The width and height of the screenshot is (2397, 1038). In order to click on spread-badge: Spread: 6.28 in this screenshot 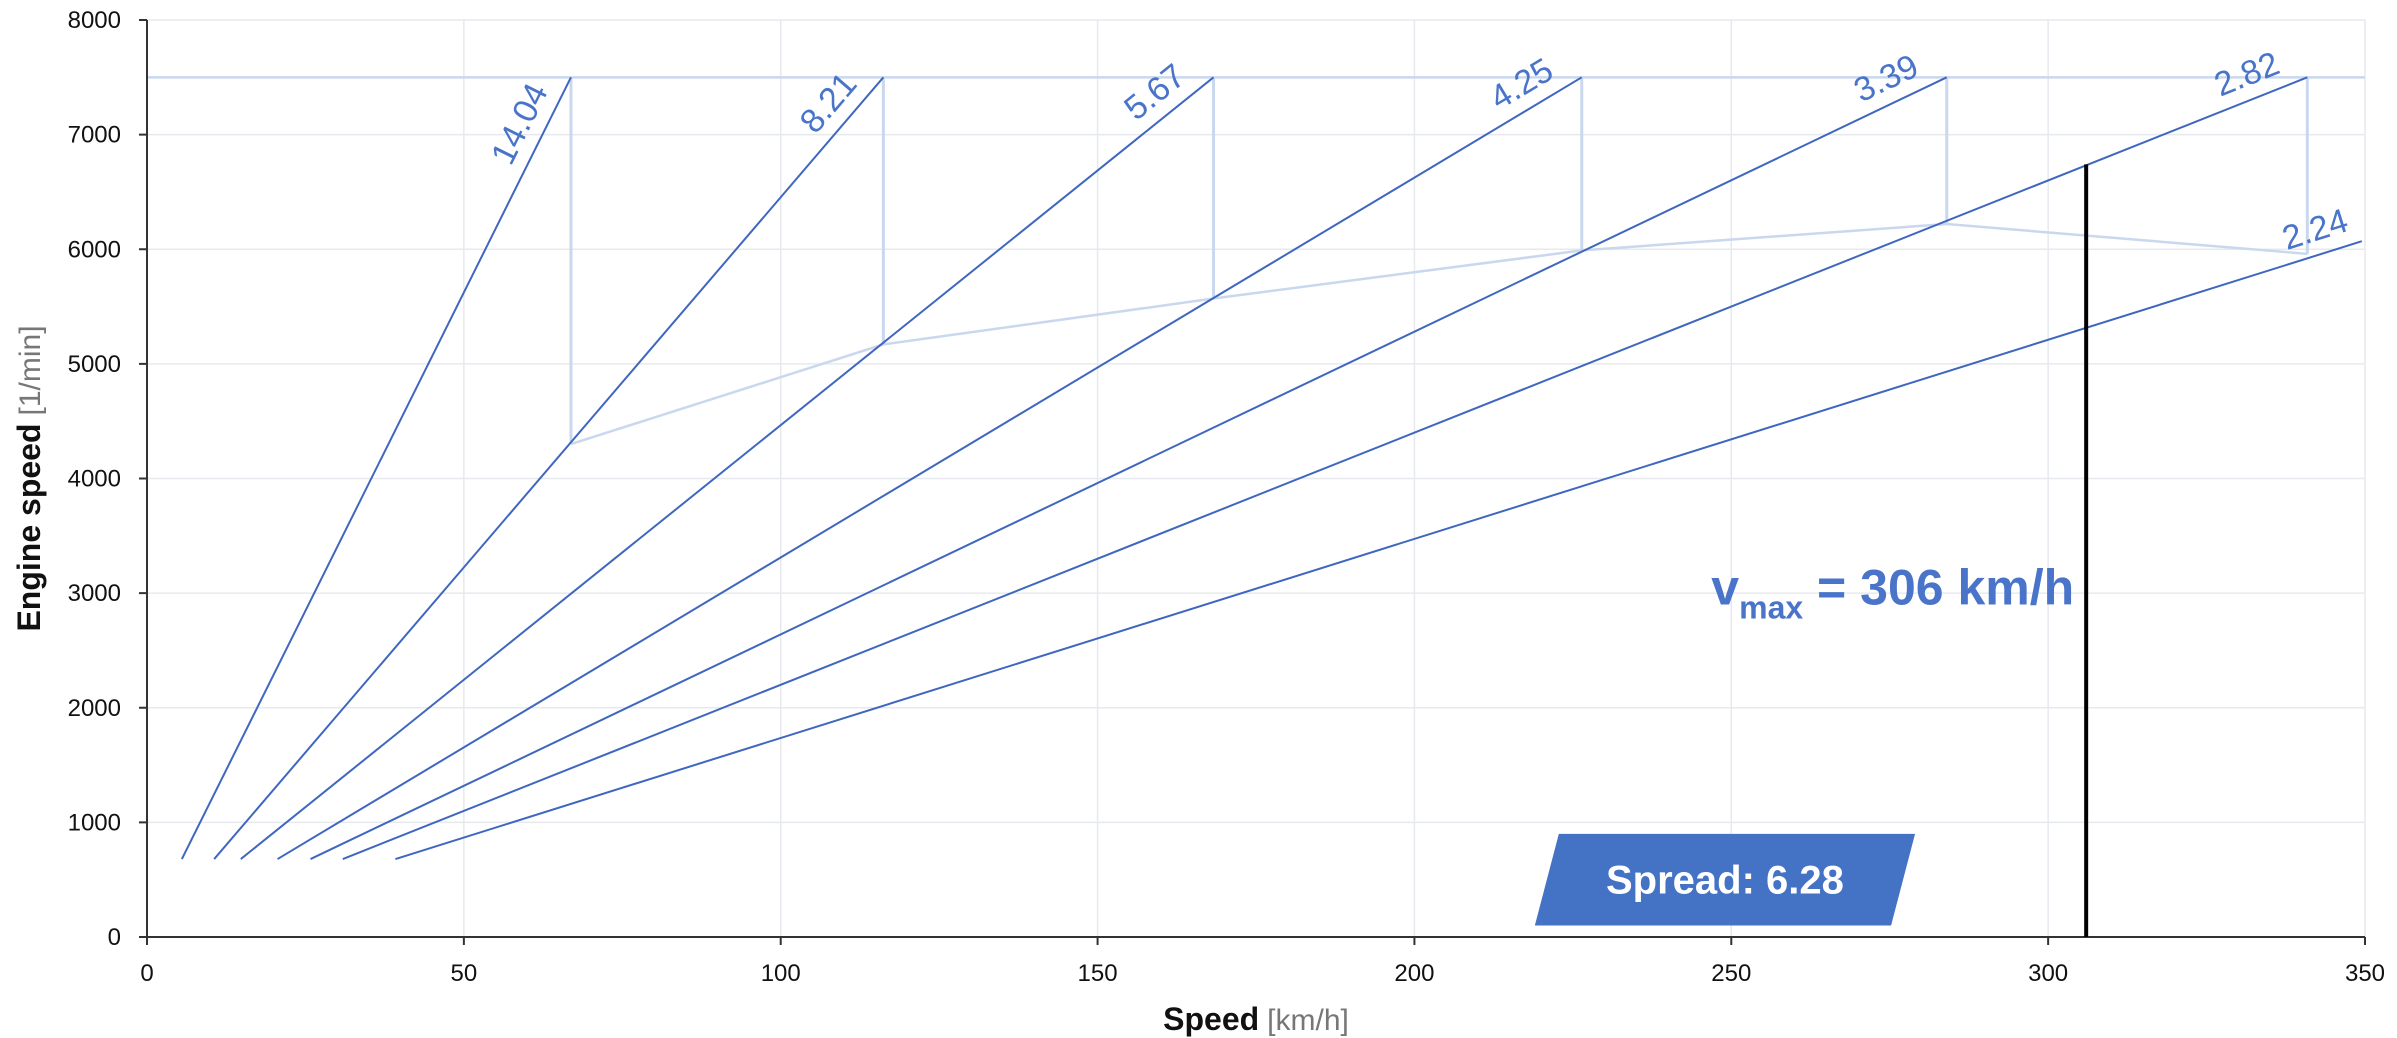, I will do `click(1725, 879)`.